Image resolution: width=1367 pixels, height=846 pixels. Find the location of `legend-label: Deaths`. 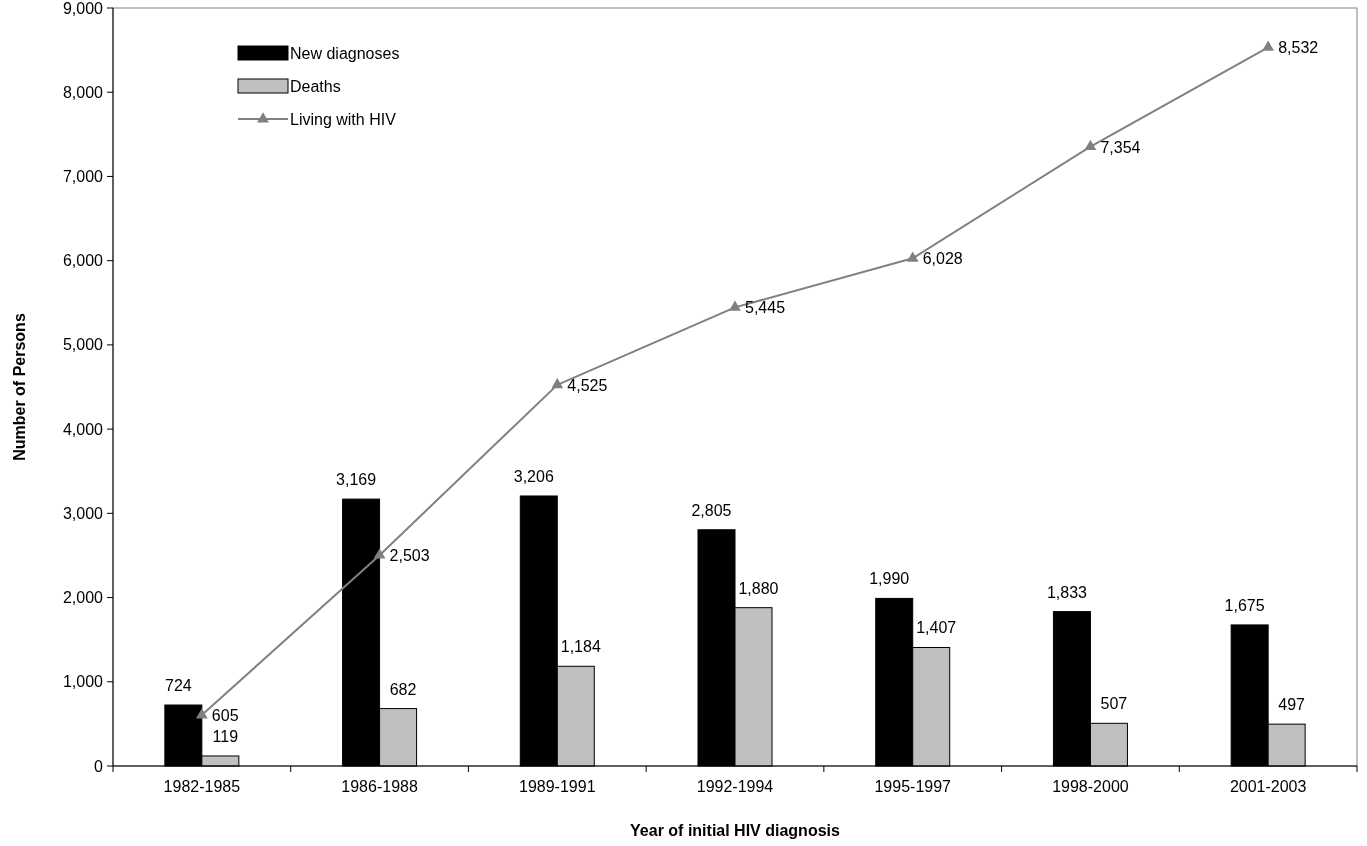

legend-label: Deaths is located at coordinates (315, 86).